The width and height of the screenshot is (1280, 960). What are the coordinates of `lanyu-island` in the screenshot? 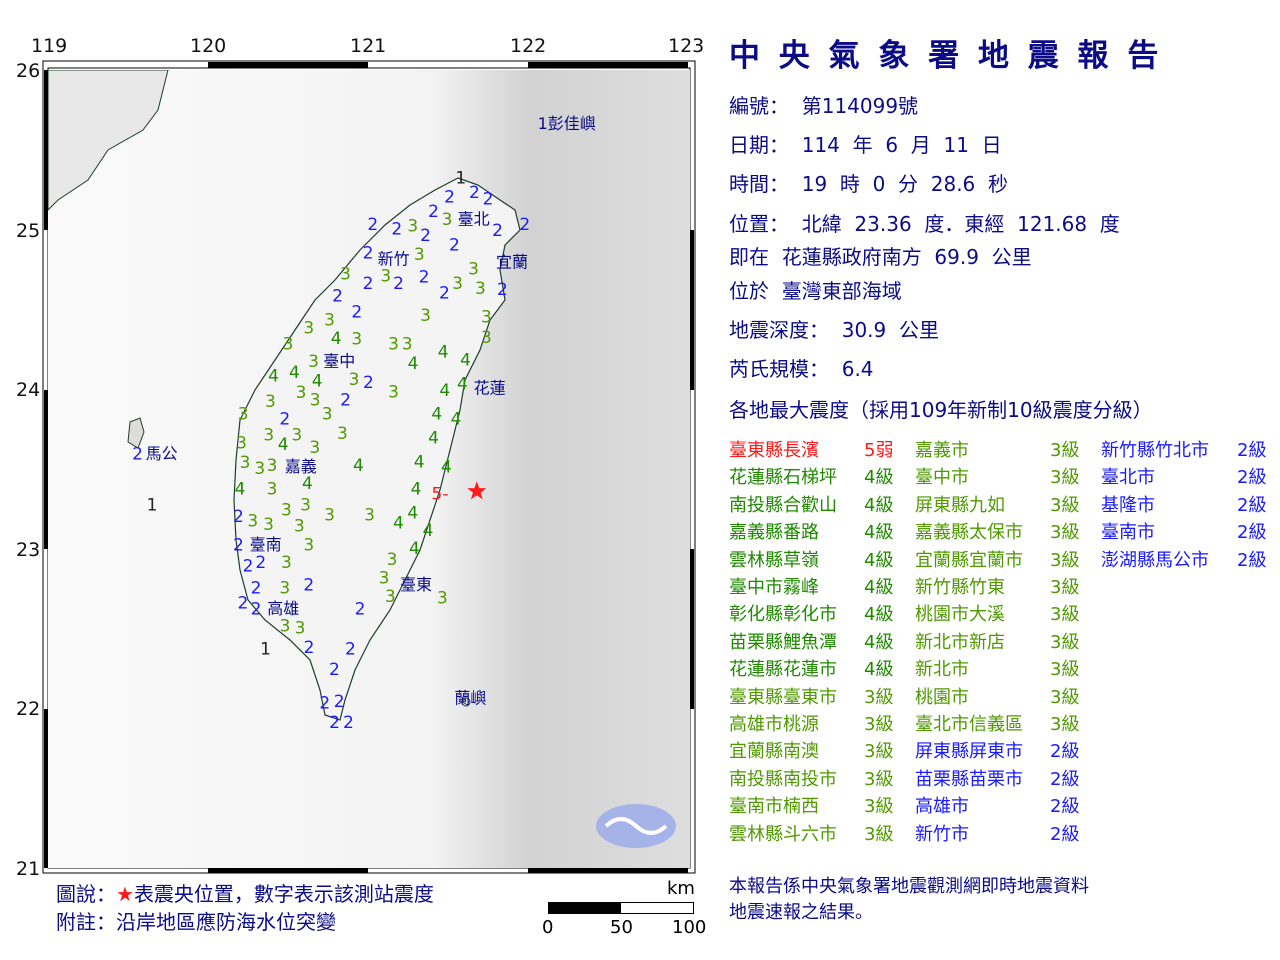 It's located at (466, 702).